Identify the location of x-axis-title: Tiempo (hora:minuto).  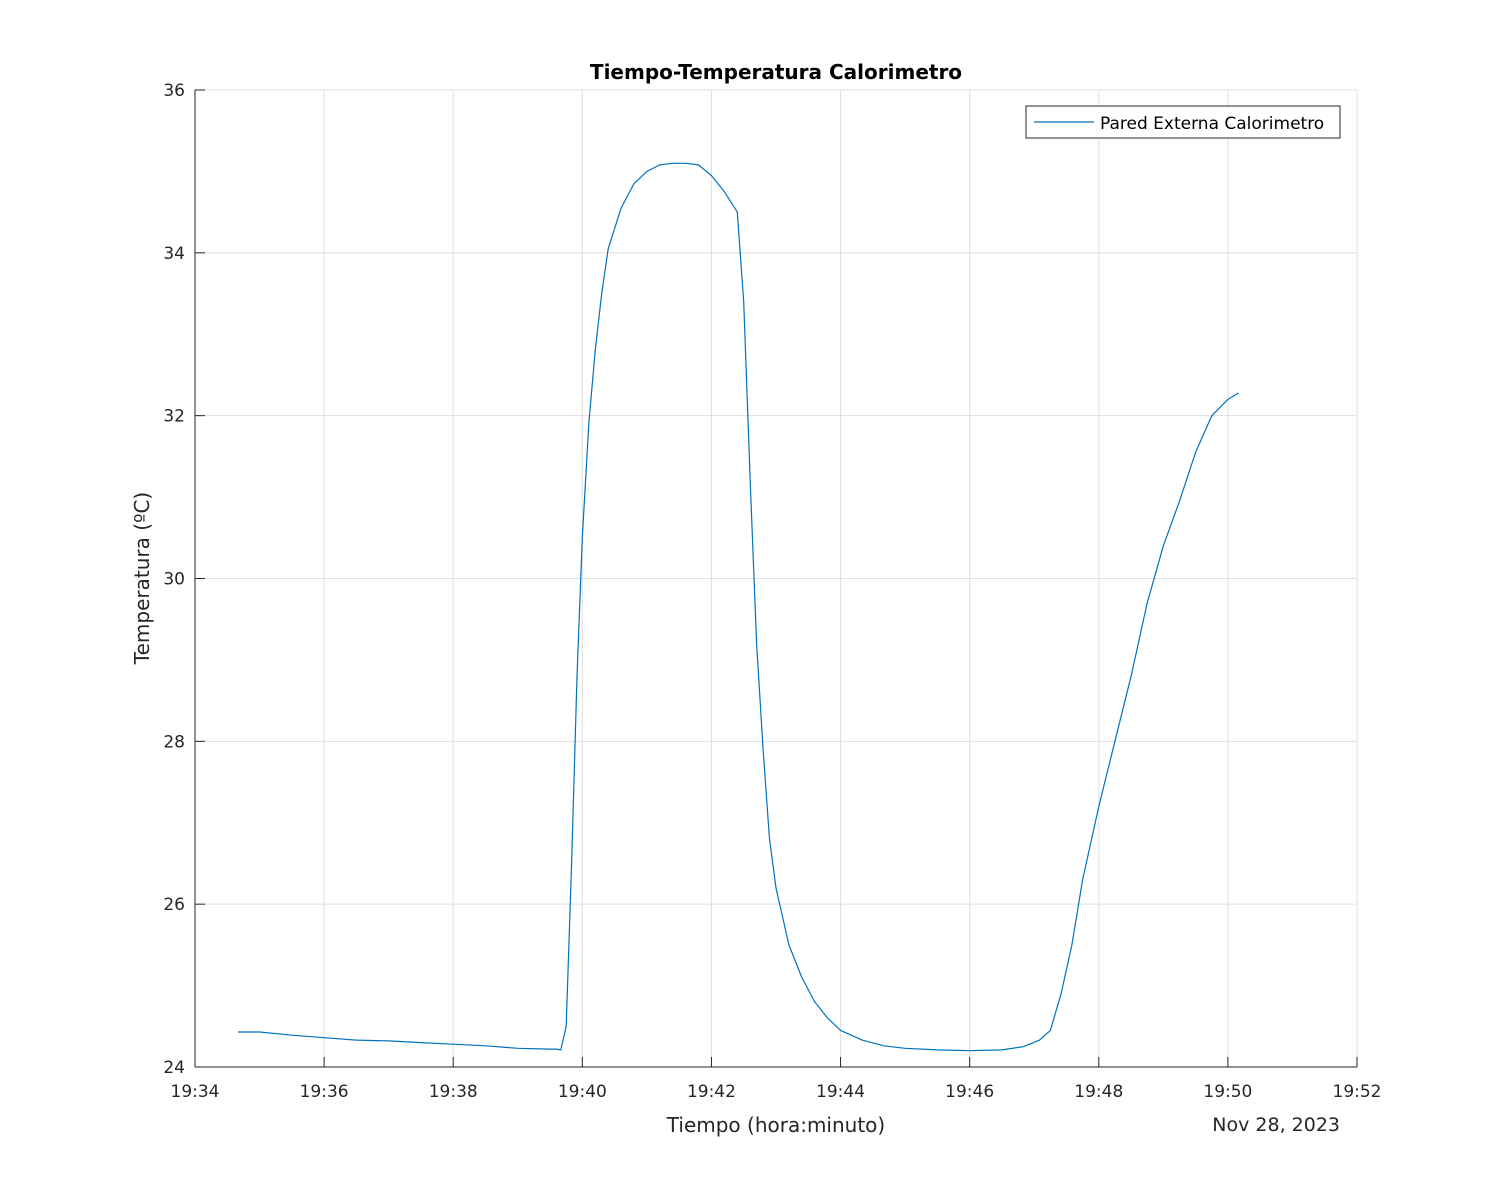
(775, 1125).